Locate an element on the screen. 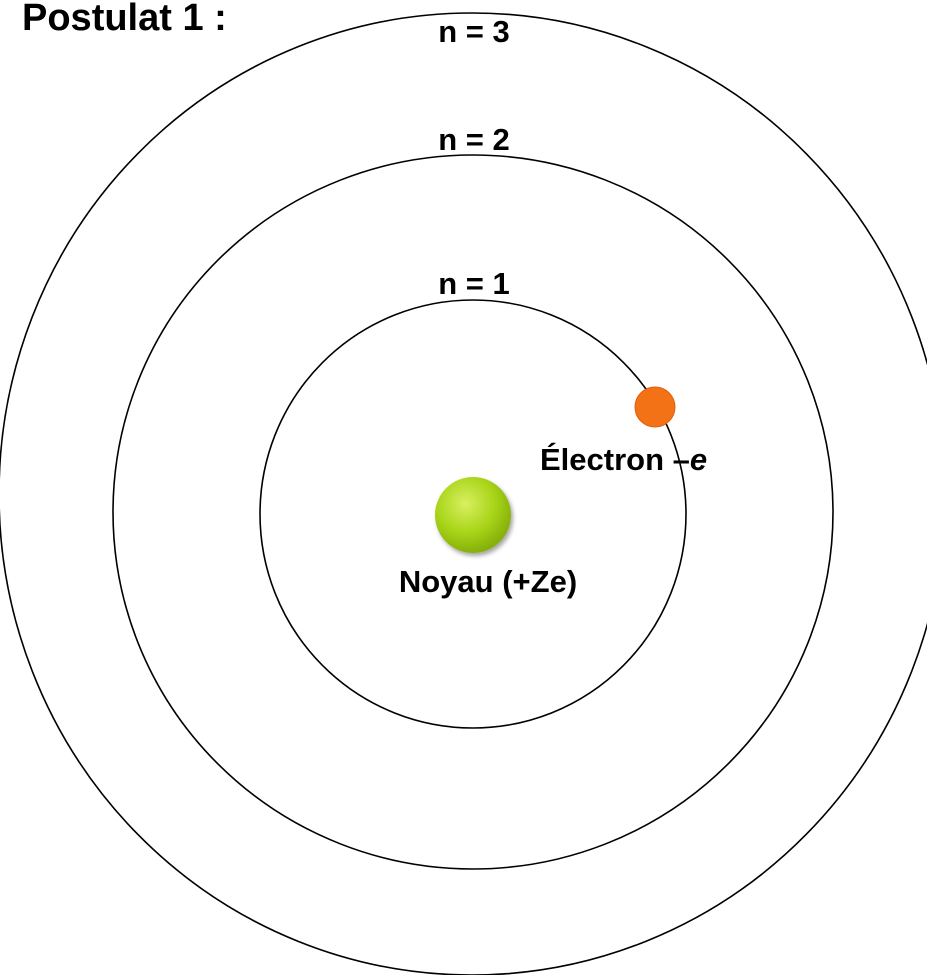 This screenshot has height=975, width=927. nucleus-label: Noyau (+Ze) is located at coordinates (488, 581).